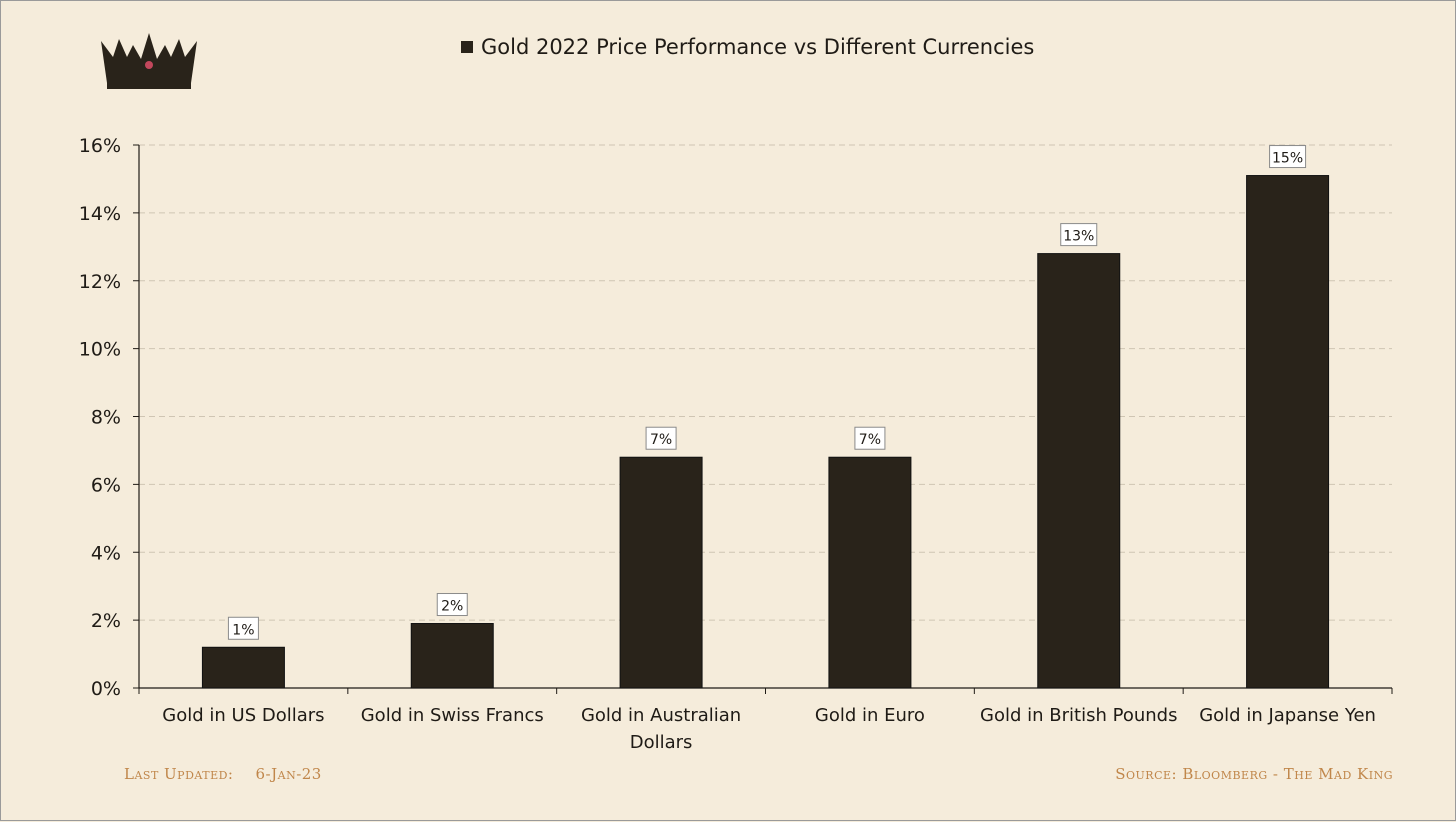 This screenshot has height=822, width=1456. What do you see at coordinates (100, 214) in the screenshot?
I see `y-tick-label: 14%` at bounding box center [100, 214].